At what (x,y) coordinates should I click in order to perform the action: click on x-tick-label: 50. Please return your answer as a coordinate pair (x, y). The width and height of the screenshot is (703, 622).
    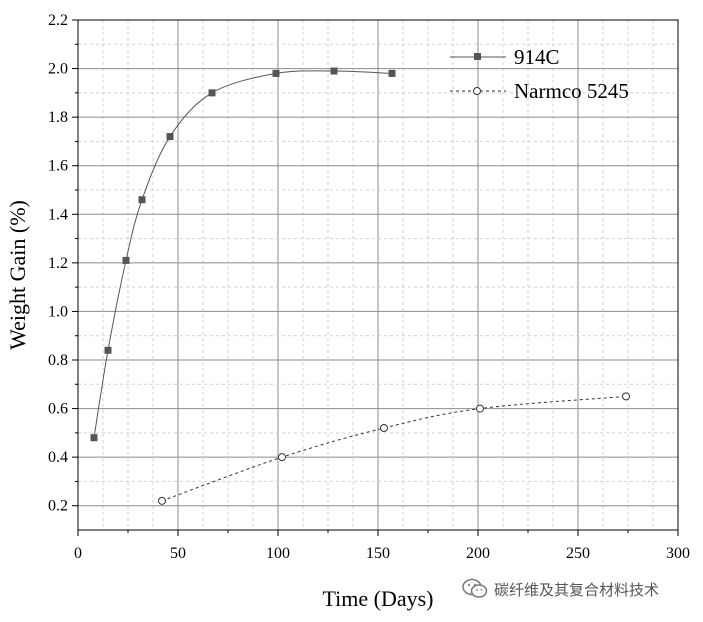
    Looking at the image, I should click on (178, 553).